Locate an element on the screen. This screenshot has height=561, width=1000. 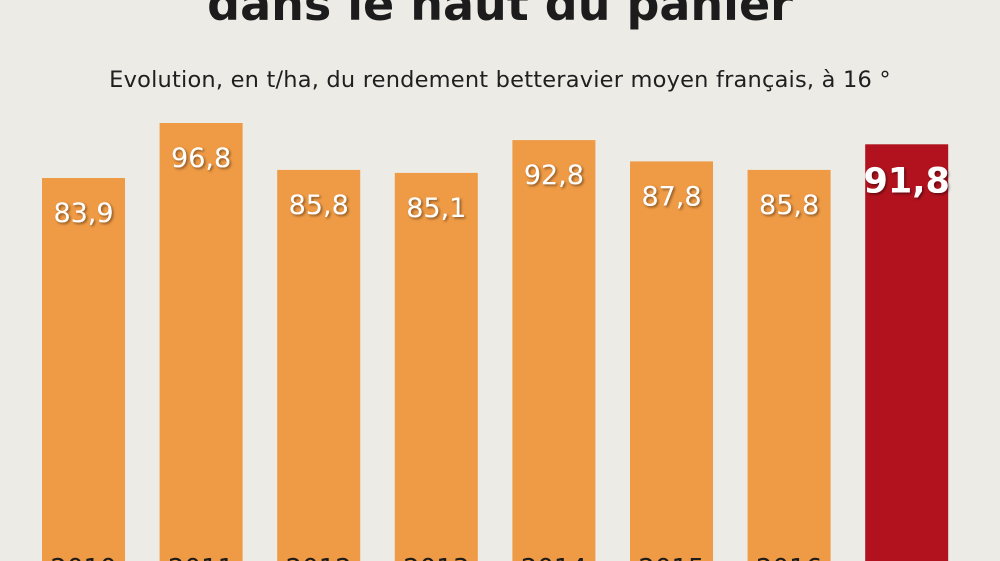
value-label-2012: 85,8 is located at coordinates (319, 205).